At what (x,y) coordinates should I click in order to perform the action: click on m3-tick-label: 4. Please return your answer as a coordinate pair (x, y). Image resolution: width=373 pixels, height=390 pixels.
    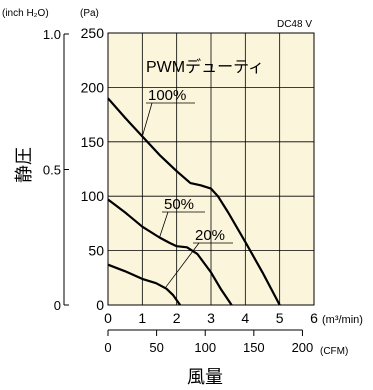
    Looking at the image, I should click on (245, 318).